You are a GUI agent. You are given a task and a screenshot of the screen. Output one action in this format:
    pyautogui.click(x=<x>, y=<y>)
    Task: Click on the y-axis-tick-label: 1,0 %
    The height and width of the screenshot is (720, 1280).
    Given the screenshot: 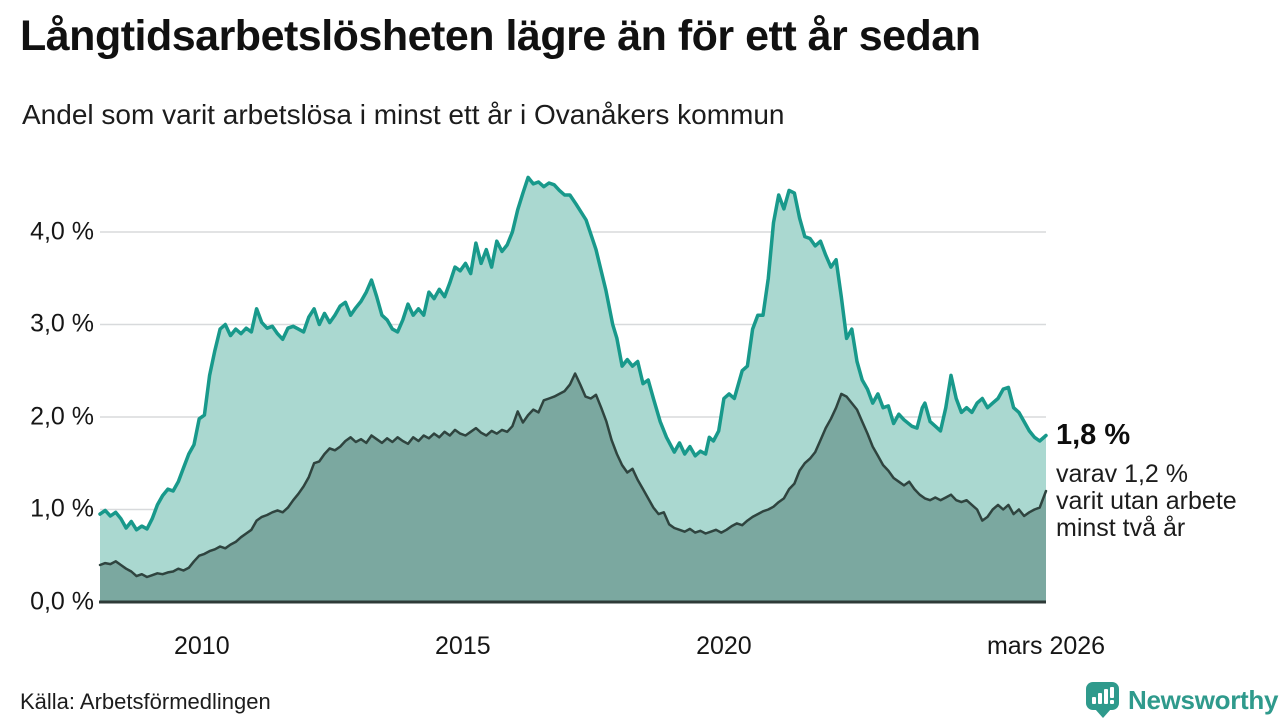 What is the action you would take?
    pyautogui.click(x=62, y=508)
    